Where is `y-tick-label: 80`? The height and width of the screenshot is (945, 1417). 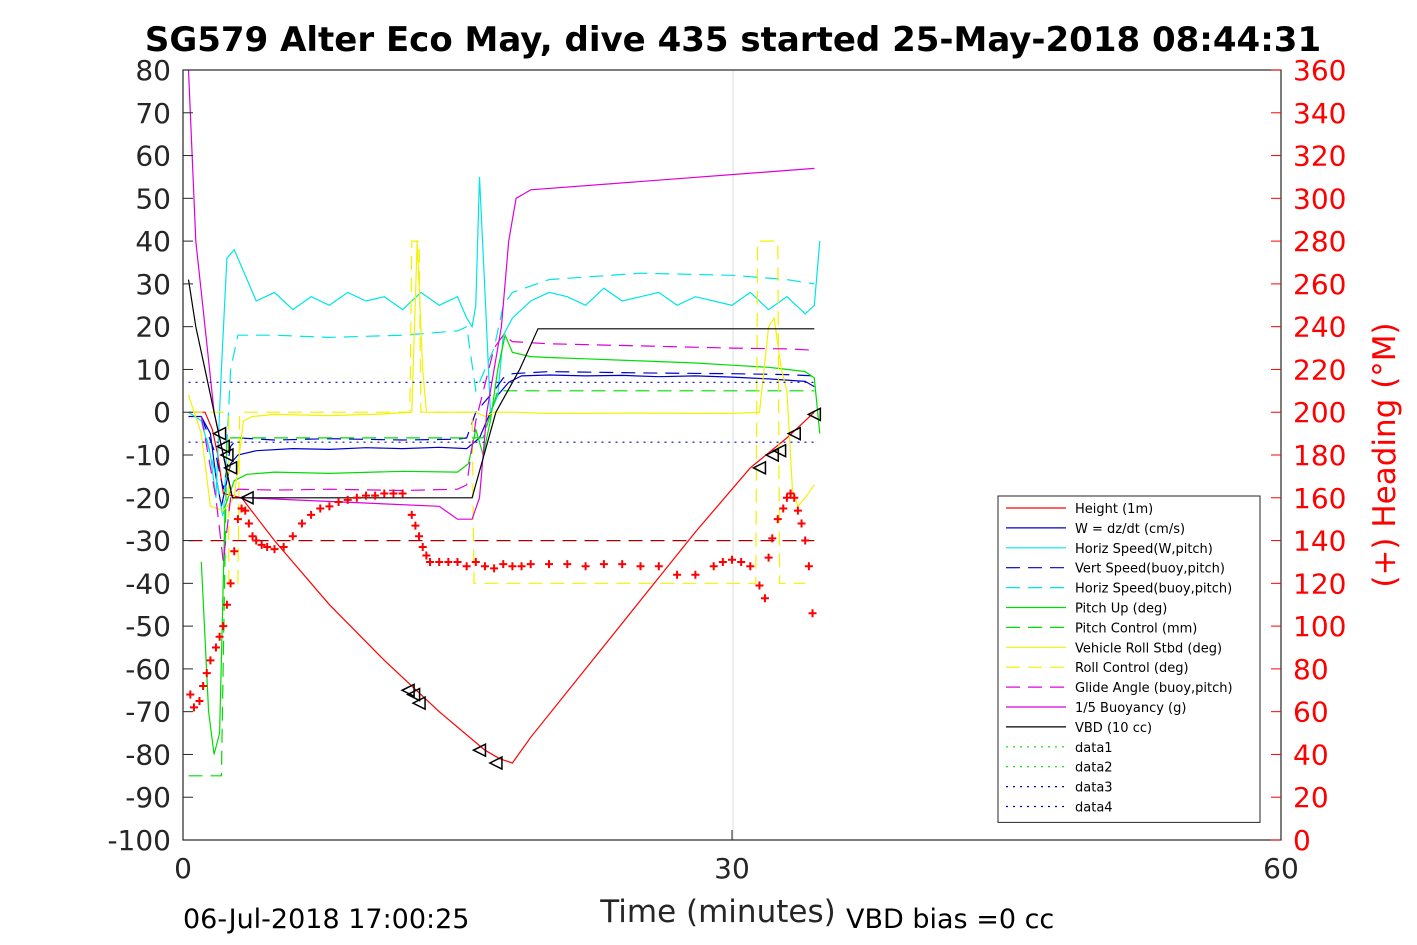
y-tick-label: 80 is located at coordinates (153, 70).